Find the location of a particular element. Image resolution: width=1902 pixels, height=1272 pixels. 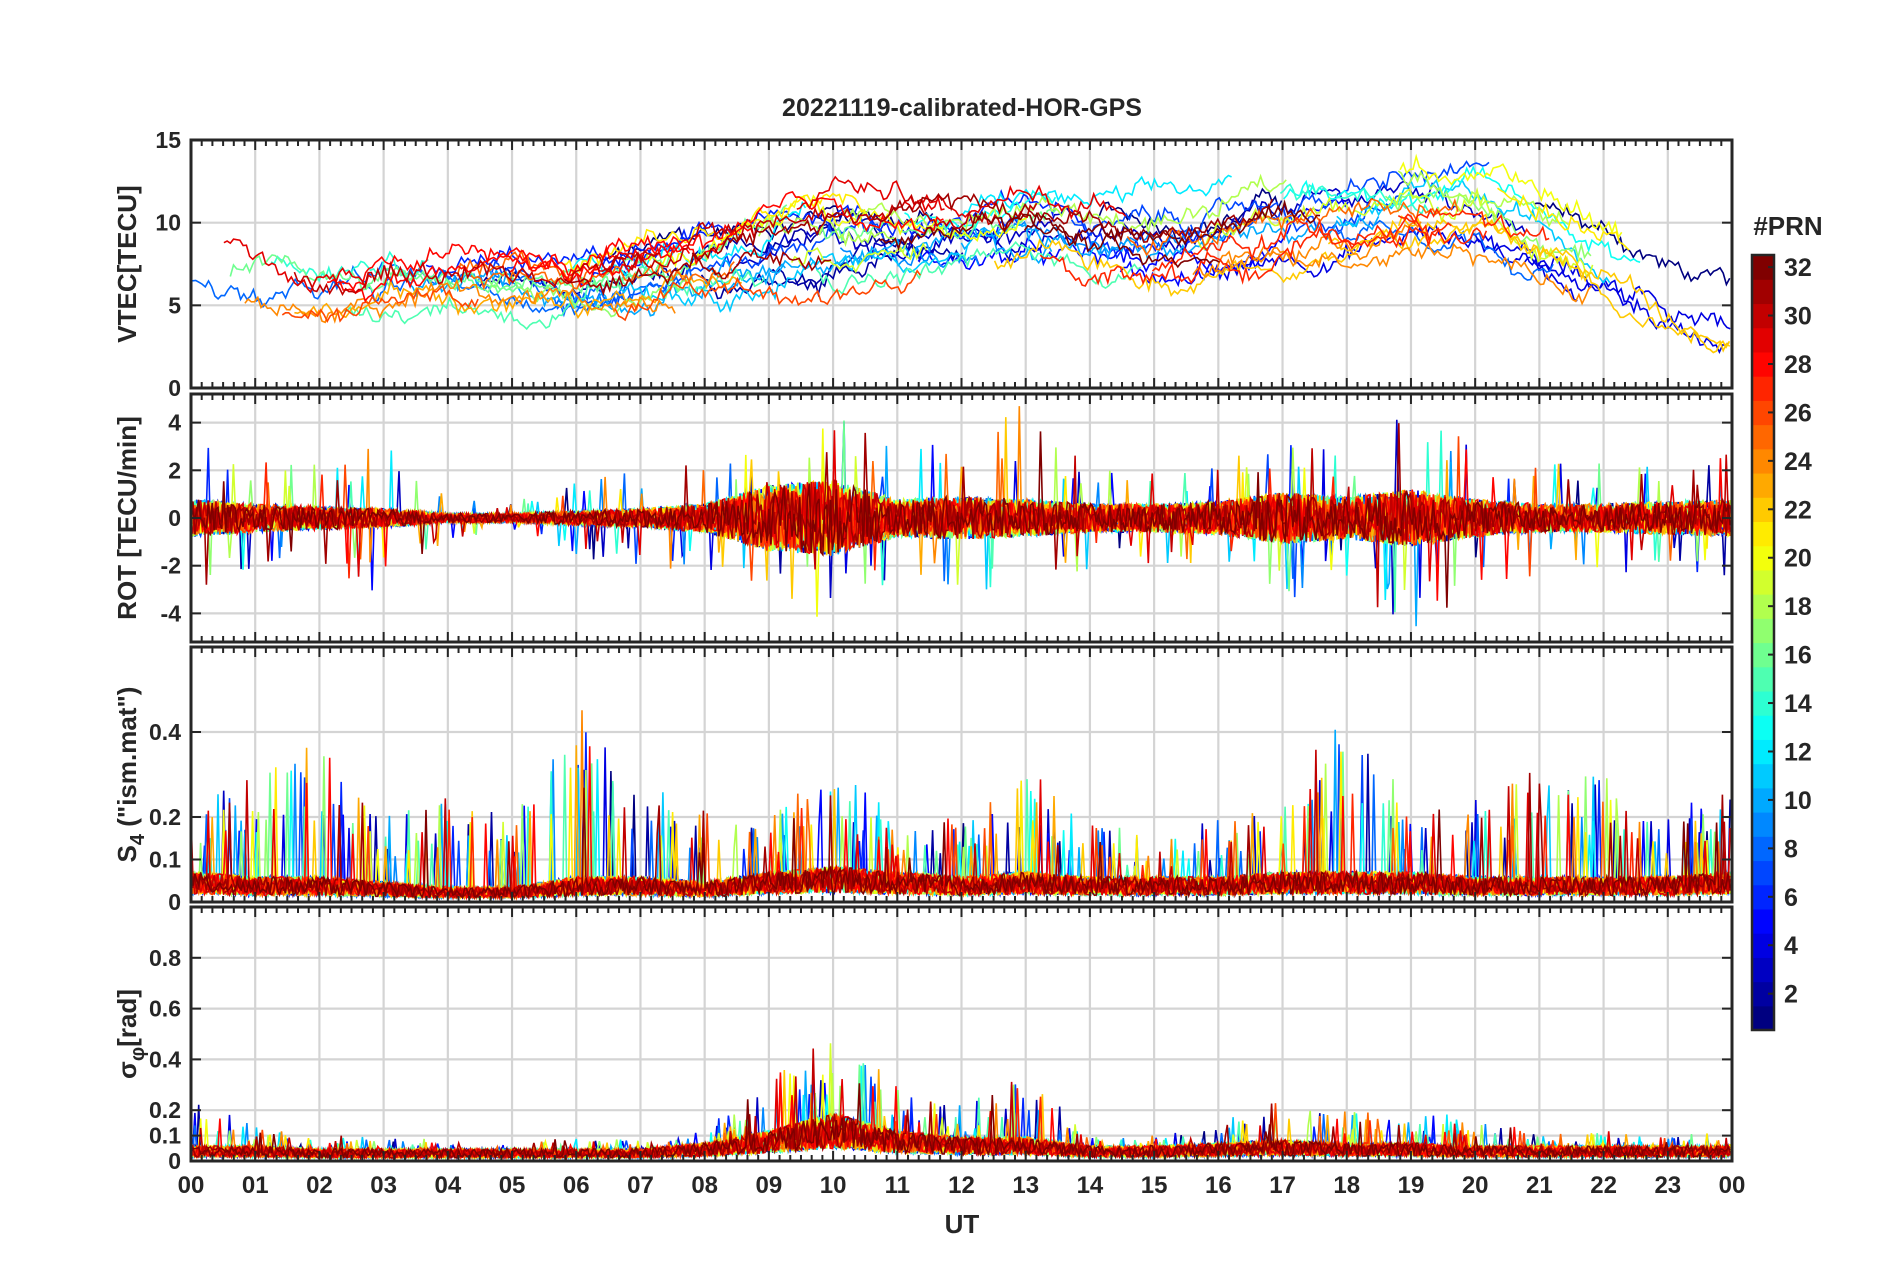

x-tick-label: 05 is located at coordinates (512, 1185).